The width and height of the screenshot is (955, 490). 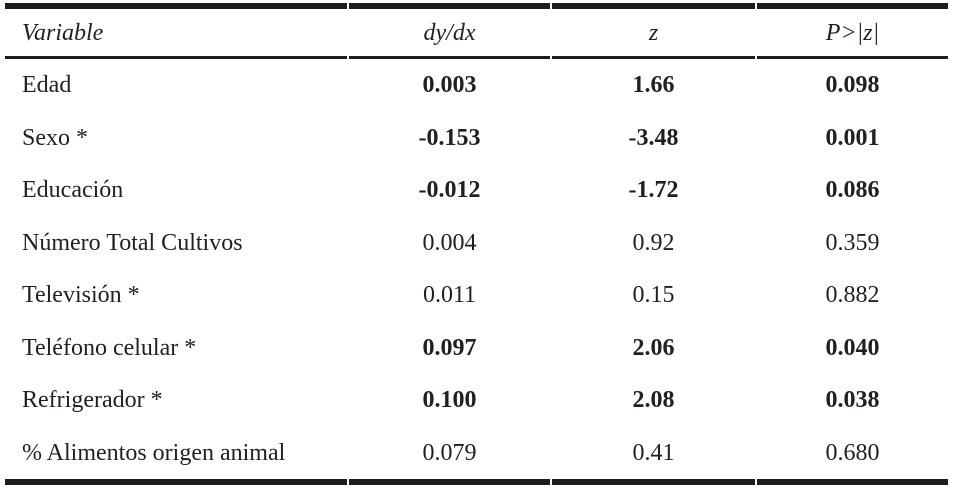 I want to click on z-cell: 0.41, so click(x=653, y=452).